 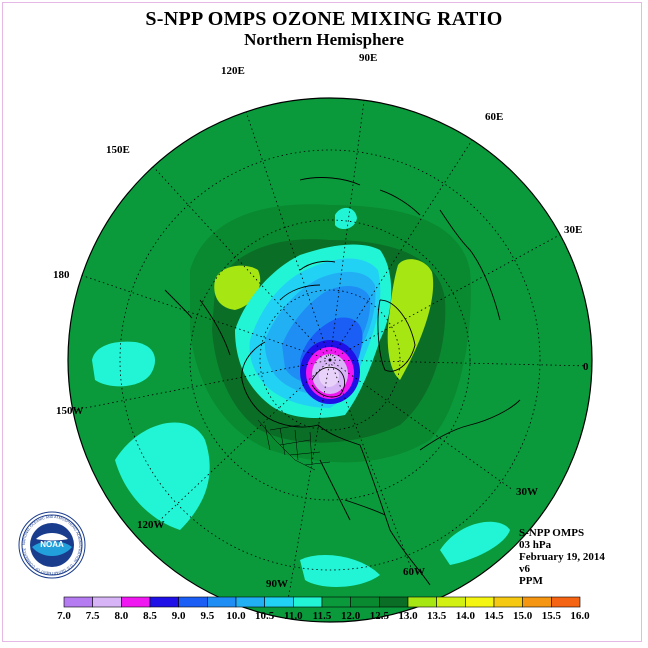 What do you see at coordinates (265, 616) in the screenshot?
I see `colorbar-tick-label: 10.5` at bounding box center [265, 616].